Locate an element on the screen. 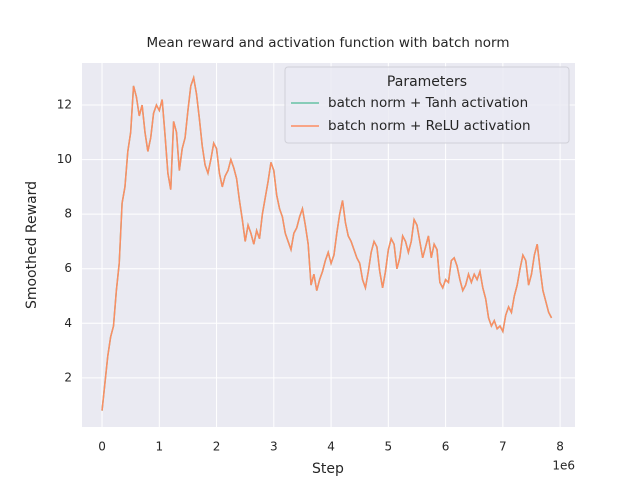 The height and width of the screenshot is (480, 640). x-tick-label: 6 is located at coordinates (446, 447).